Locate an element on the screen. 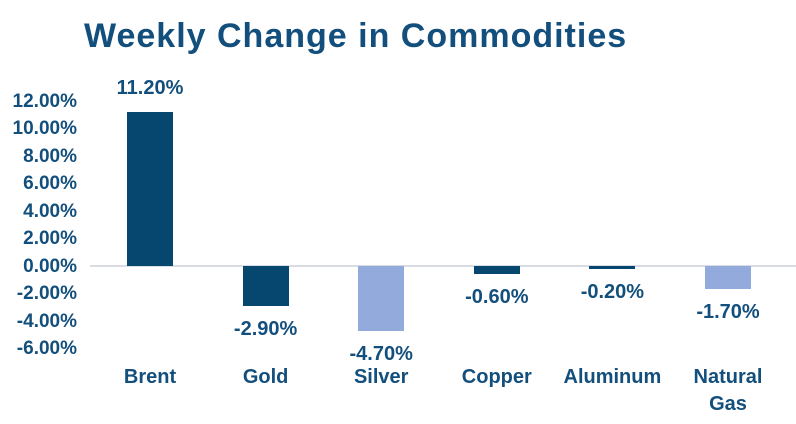 This screenshot has width=796, height=424. bar-copper is located at coordinates (496, 270).